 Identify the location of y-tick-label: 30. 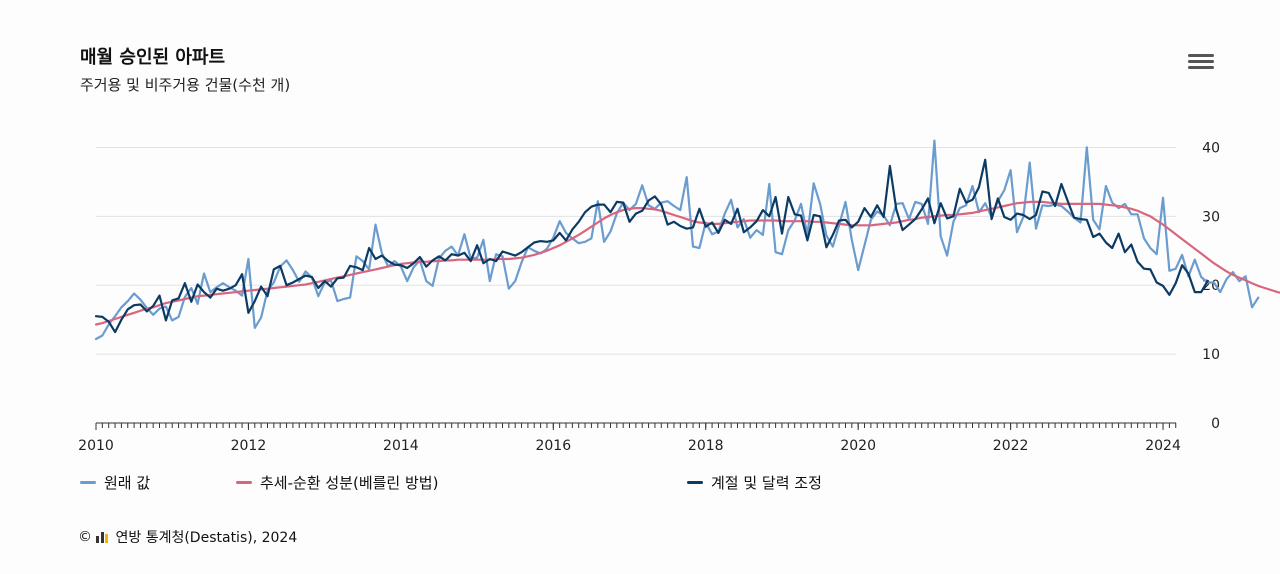
(1211, 217).